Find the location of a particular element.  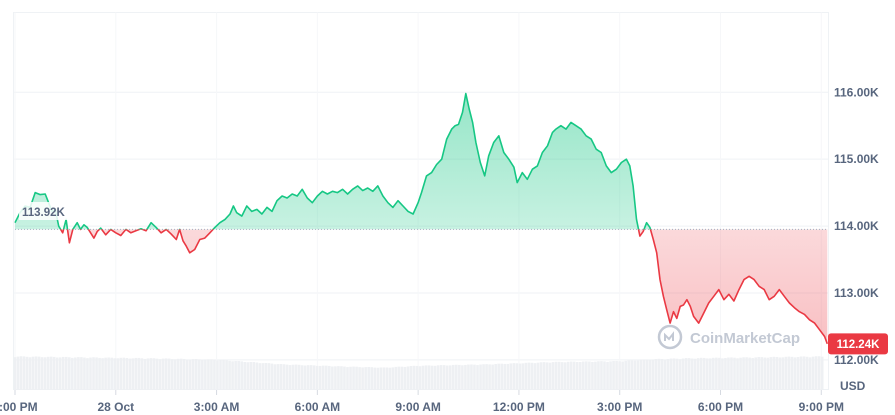

y-tick-label: 112.00K is located at coordinates (856, 360).